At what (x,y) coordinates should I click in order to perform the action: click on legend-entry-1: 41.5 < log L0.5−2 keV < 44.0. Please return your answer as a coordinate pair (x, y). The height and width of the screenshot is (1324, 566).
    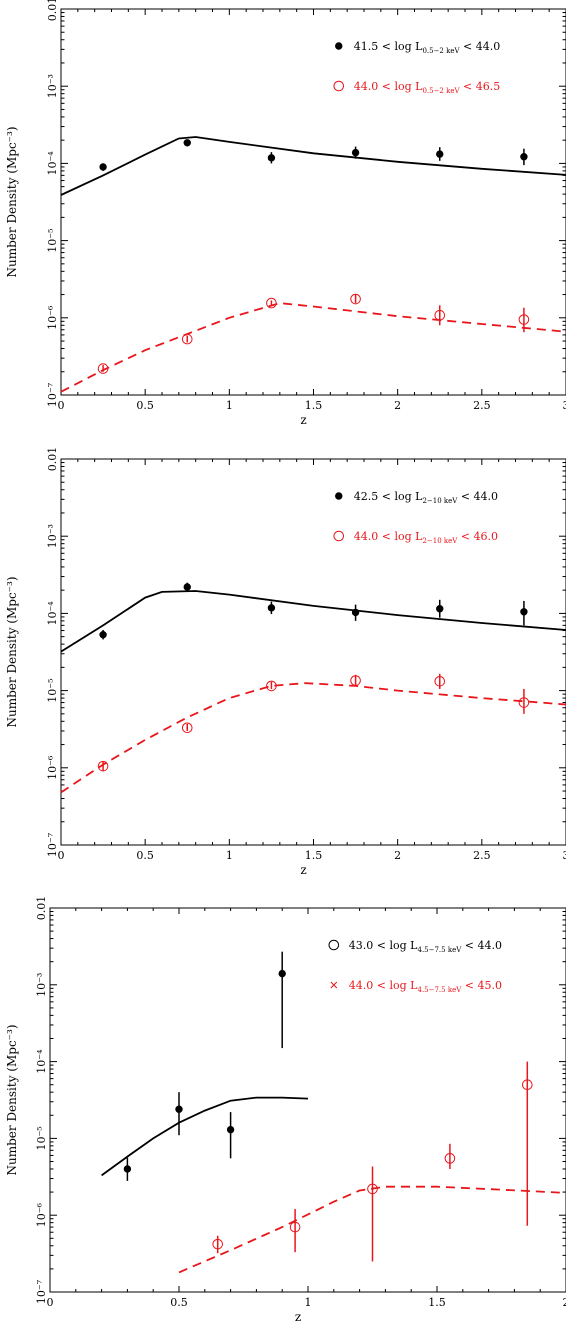
    Looking at the image, I should click on (427, 47).